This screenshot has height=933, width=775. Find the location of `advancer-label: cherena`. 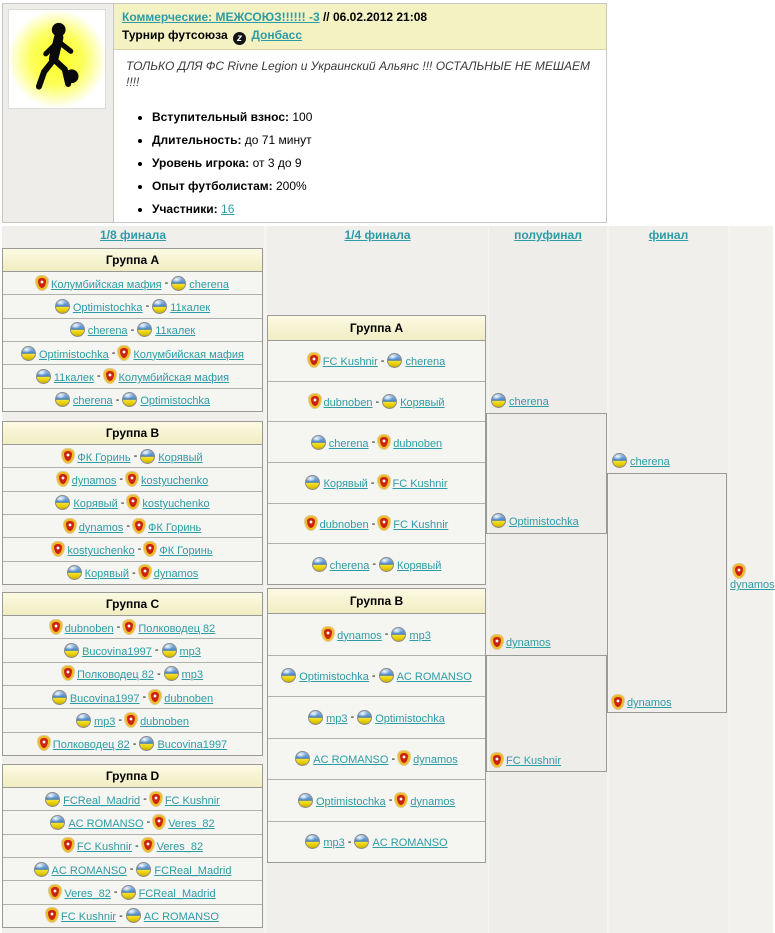

advancer-label: cherena is located at coordinates (520, 400).